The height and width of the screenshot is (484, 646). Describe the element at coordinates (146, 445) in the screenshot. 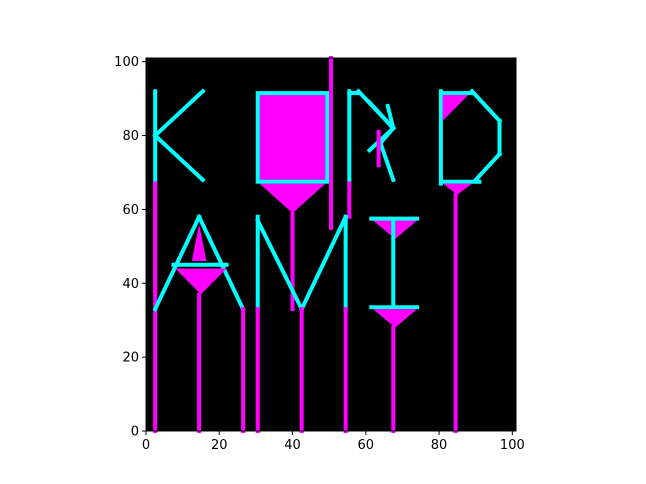

I see `x-tick-label: 0` at that location.